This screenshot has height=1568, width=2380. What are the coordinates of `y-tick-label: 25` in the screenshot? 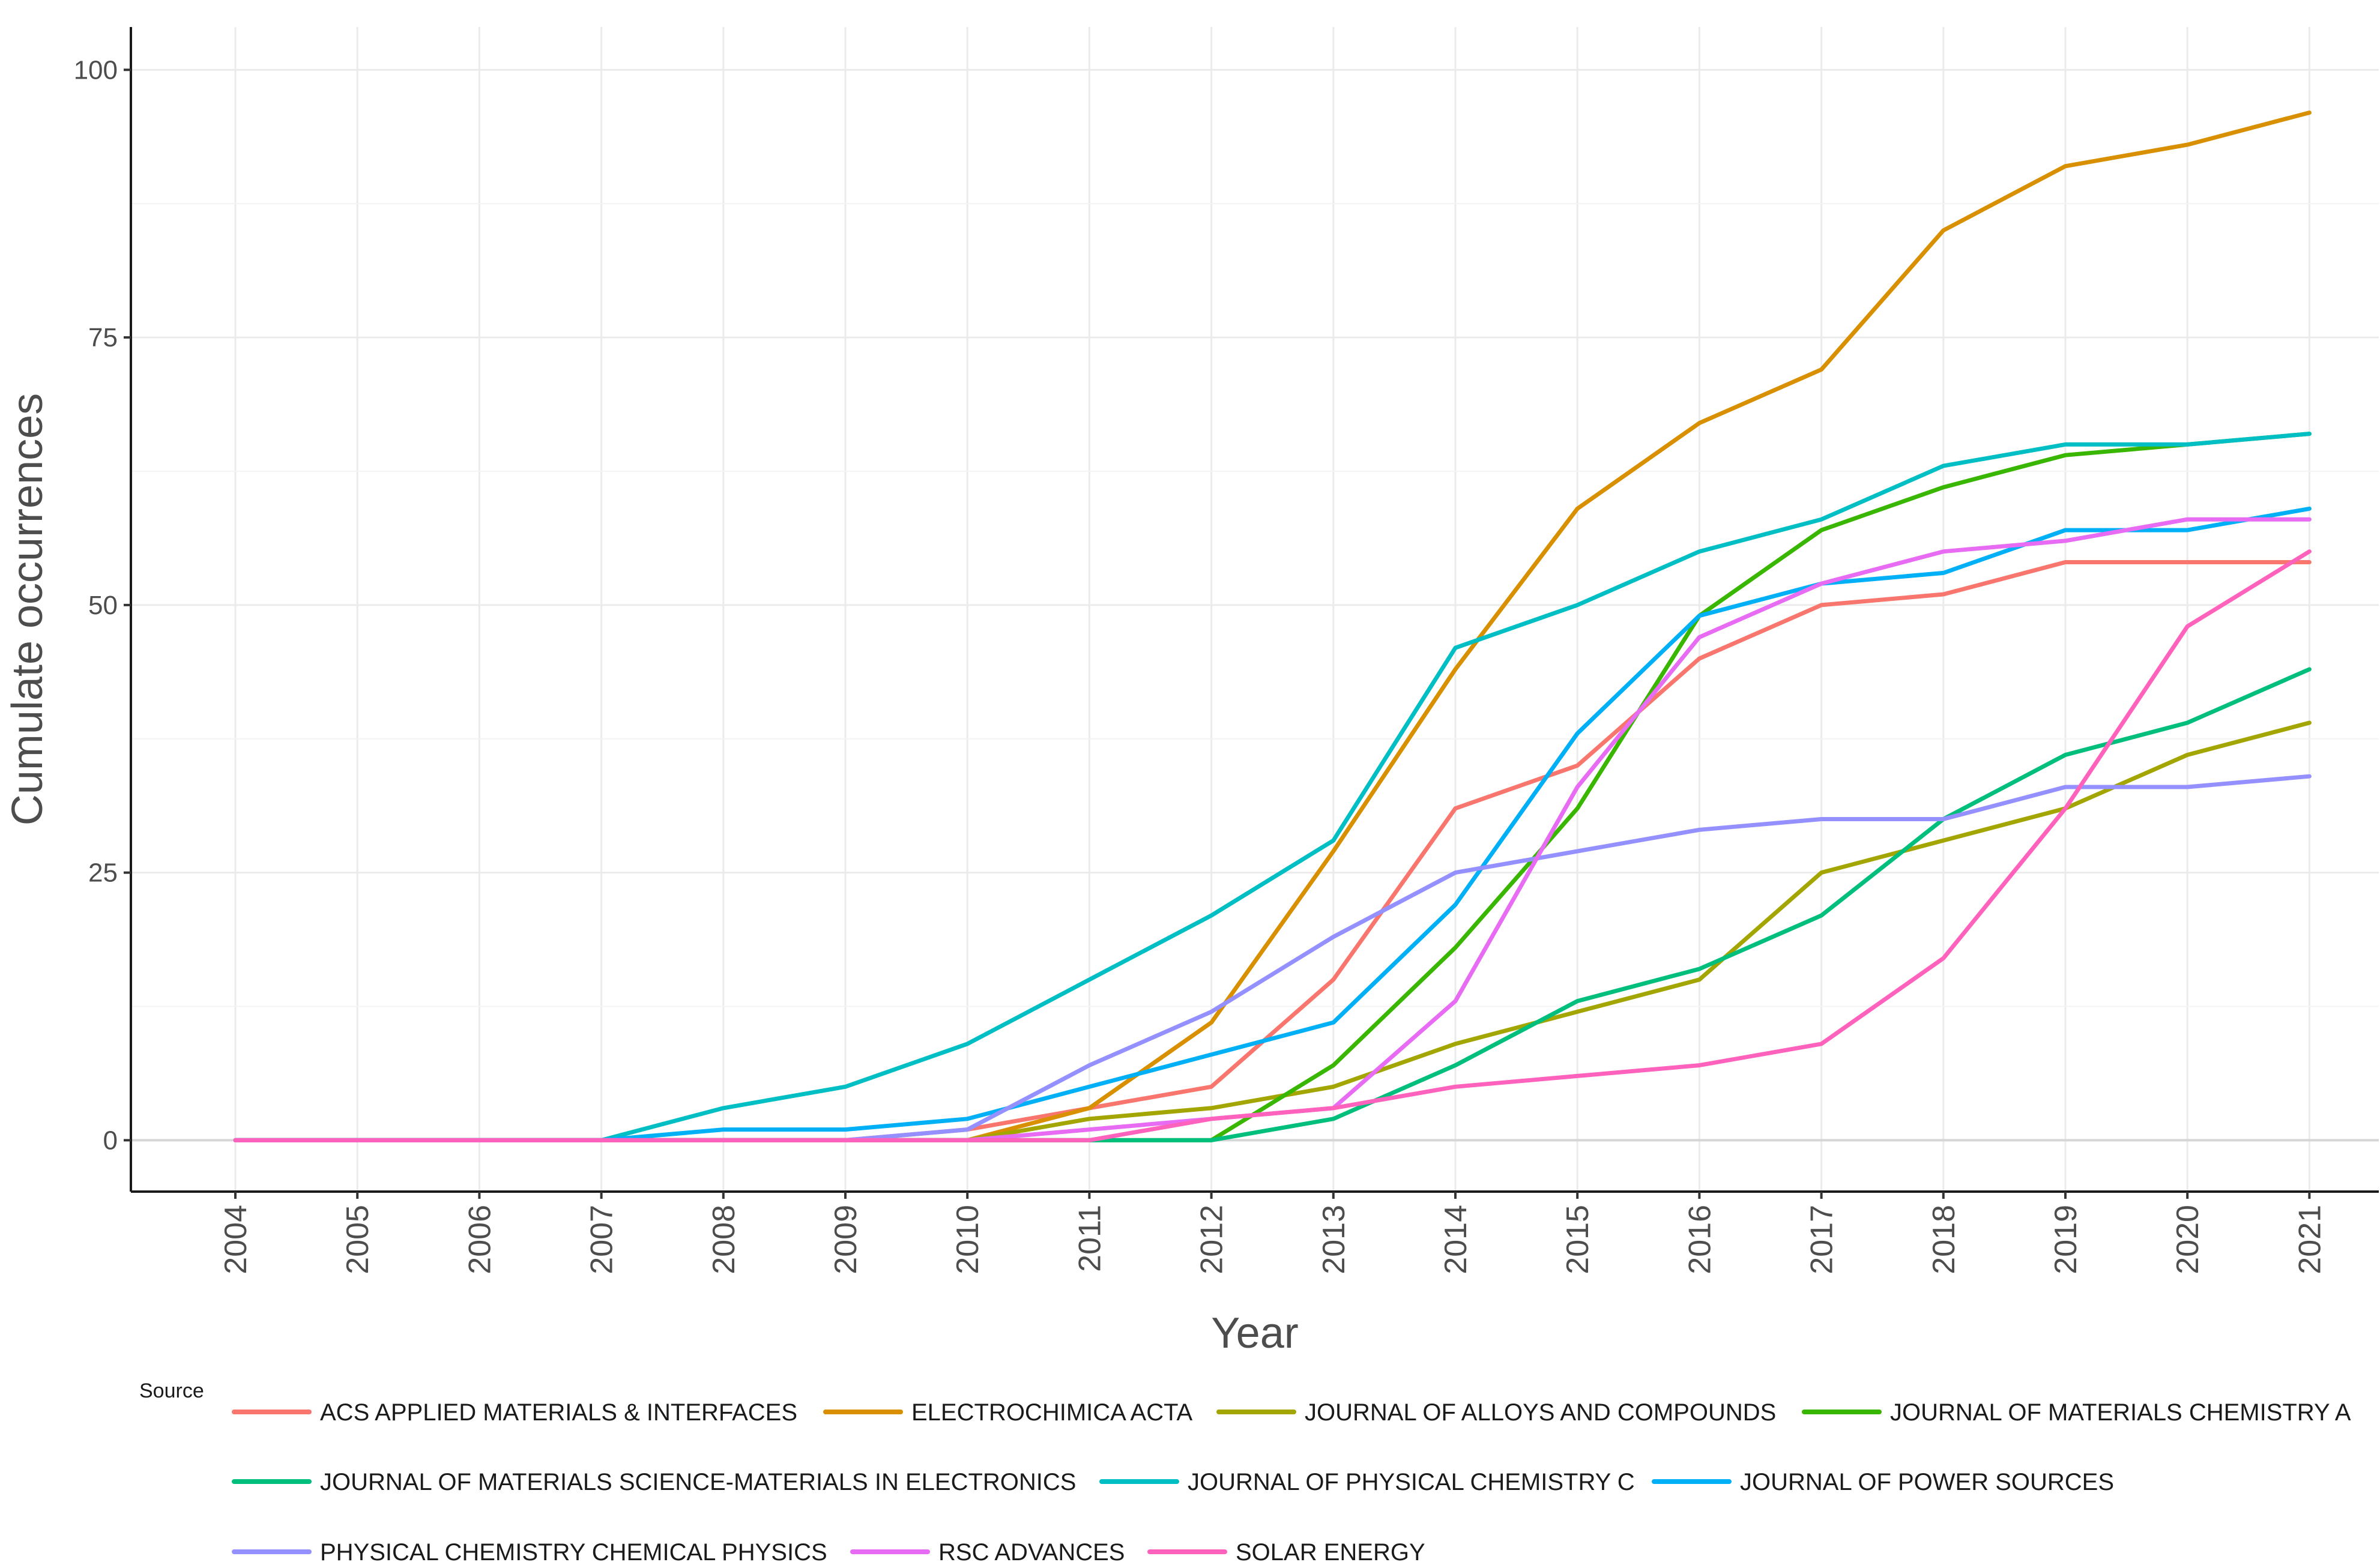 It's located at (103, 873).